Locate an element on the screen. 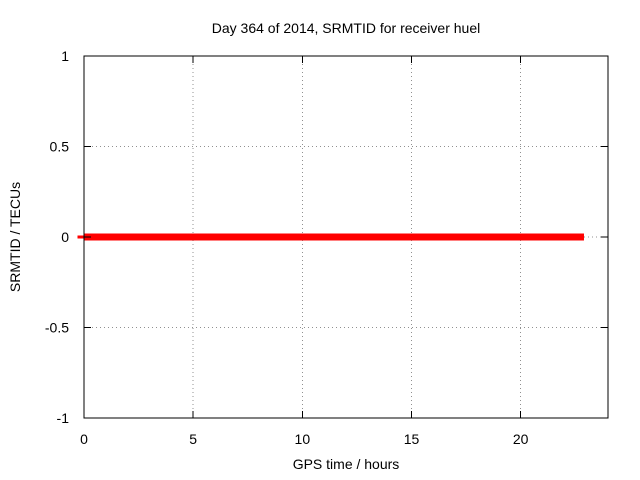 This screenshot has width=640, height=480. x-tick-label: 5 is located at coordinates (193, 439).